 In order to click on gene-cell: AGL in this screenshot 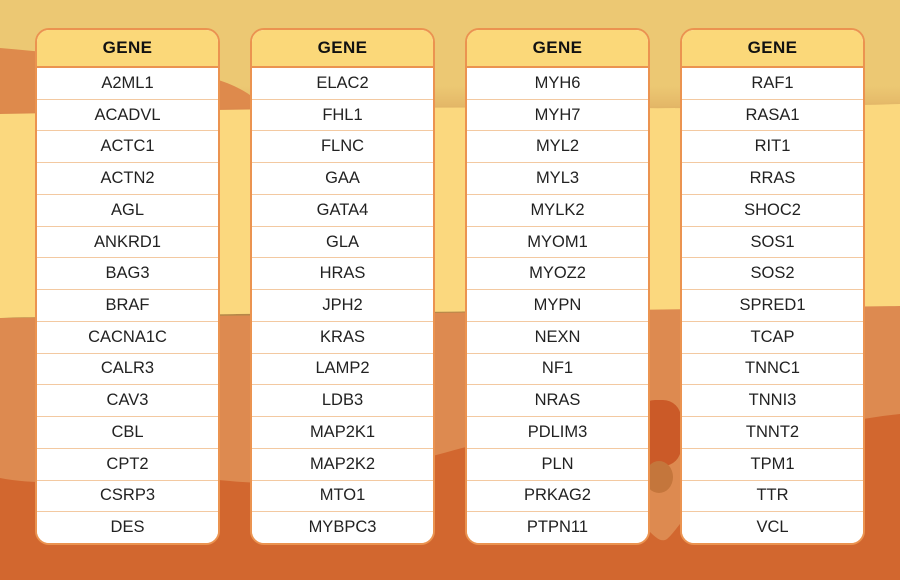, I will do `click(127, 209)`.